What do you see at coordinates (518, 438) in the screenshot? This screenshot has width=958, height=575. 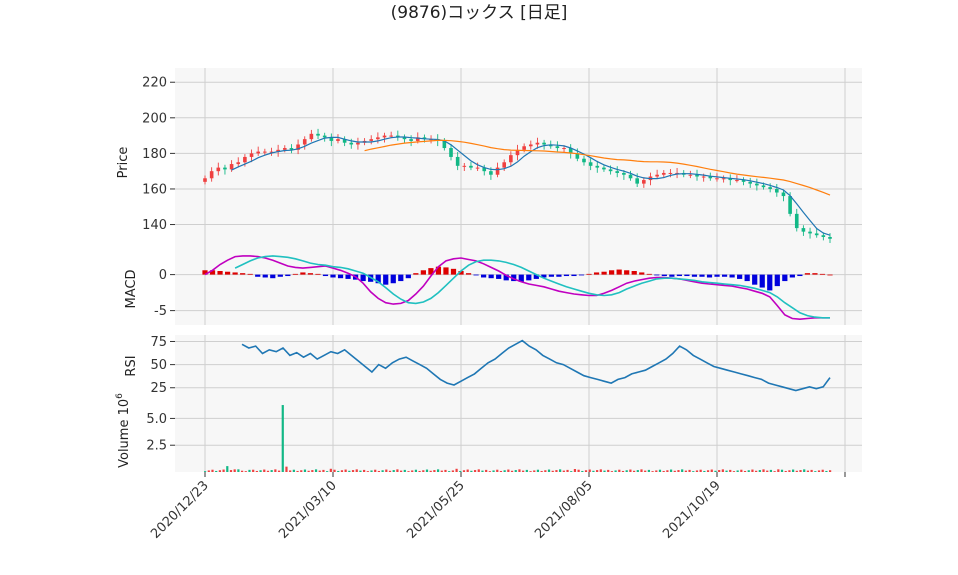 I see `volume-bars` at bounding box center [518, 438].